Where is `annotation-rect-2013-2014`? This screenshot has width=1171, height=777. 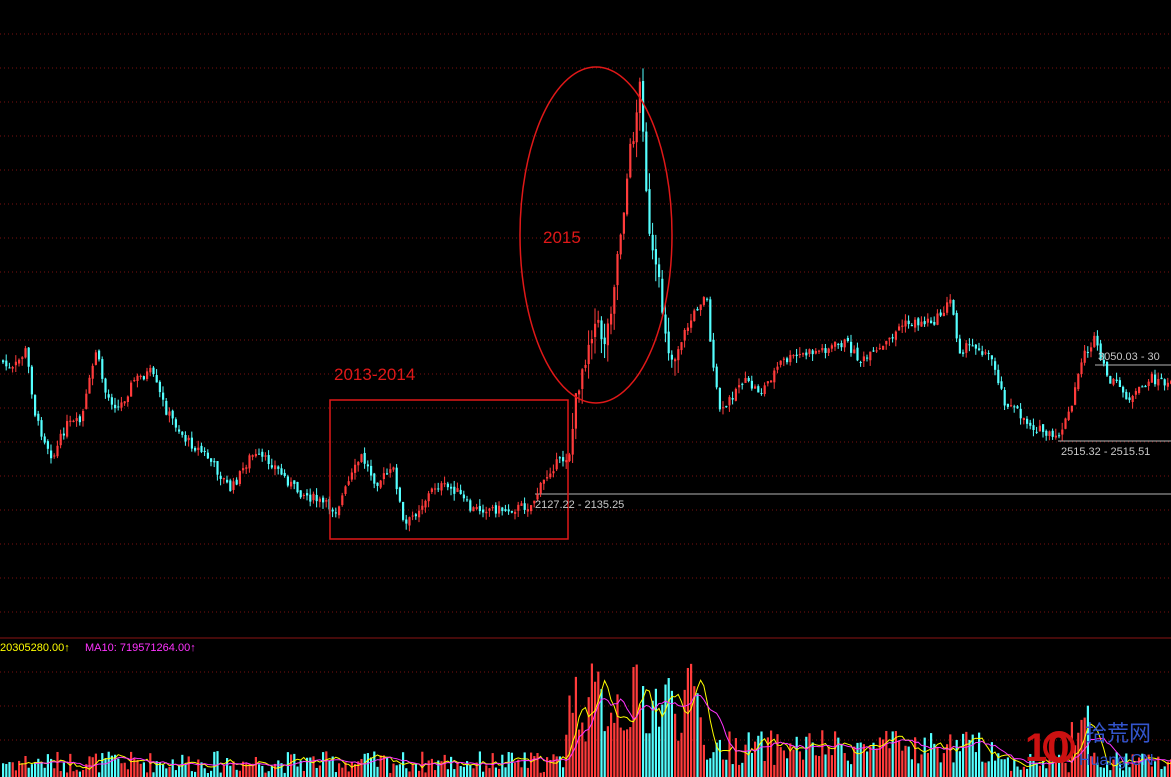
annotation-rect-2013-2014 is located at coordinates (449, 469).